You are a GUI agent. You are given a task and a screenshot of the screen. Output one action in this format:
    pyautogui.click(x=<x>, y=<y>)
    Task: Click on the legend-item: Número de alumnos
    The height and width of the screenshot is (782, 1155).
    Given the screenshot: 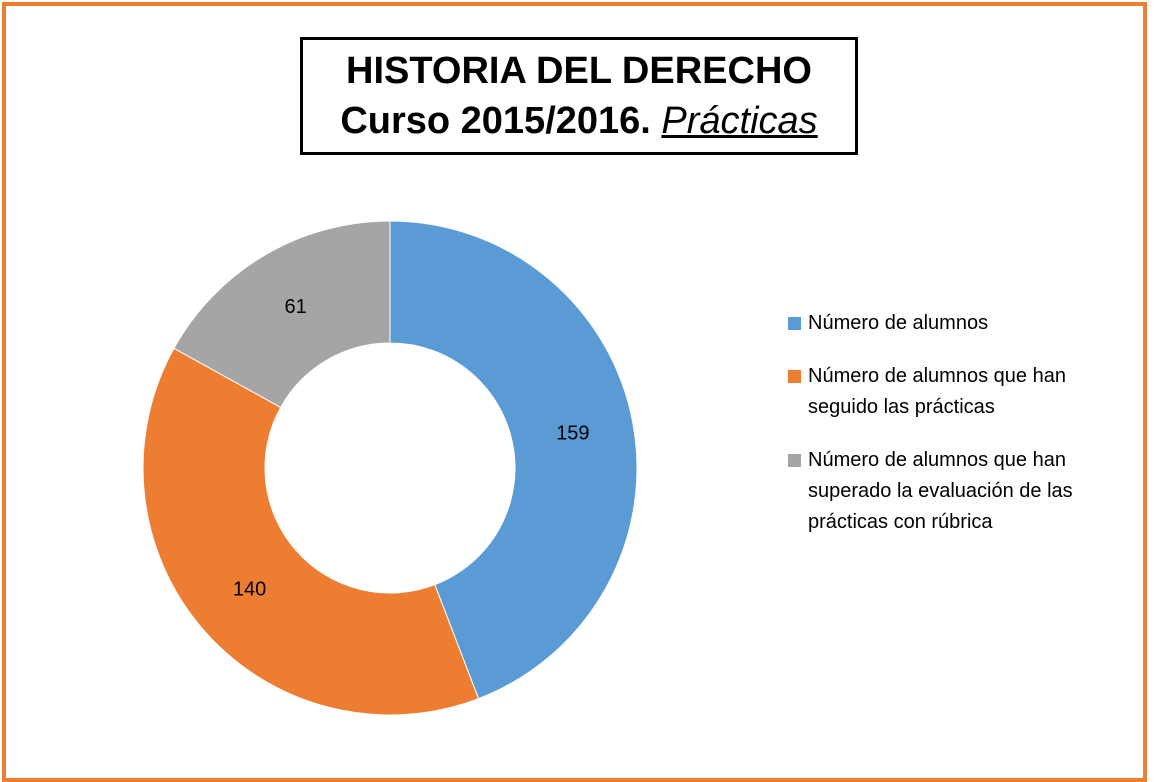 What is the action you would take?
    pyautogui.click(x=958, y=323)
    